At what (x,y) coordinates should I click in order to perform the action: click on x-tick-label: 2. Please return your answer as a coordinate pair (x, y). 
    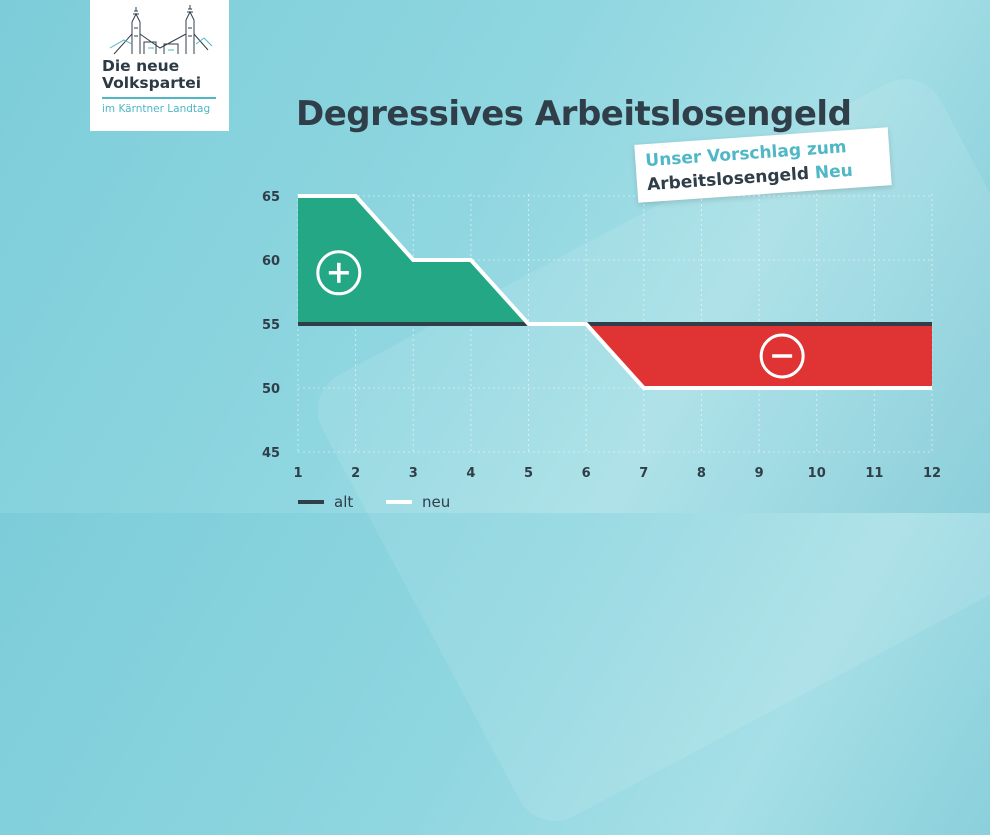
    Looking at the image, I should click on (355, 473).